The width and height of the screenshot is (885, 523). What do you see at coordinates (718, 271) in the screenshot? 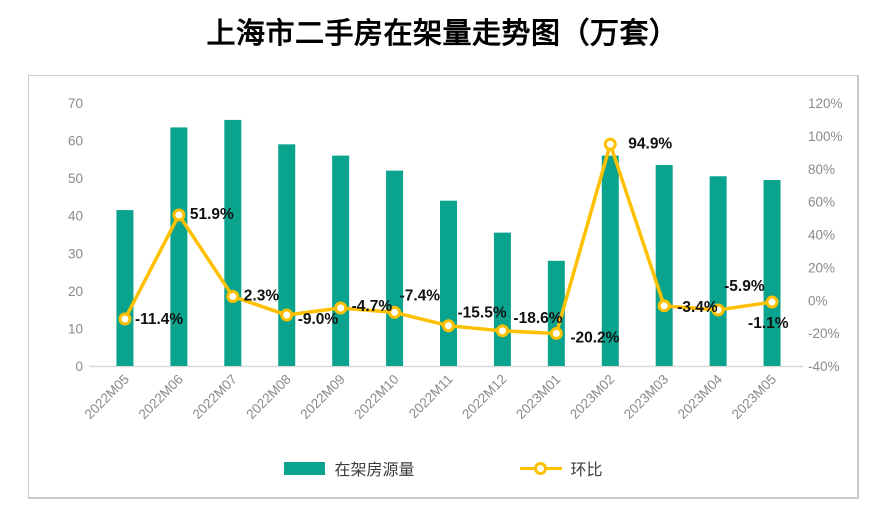
I see `bar-2023M04` at bounding box center [718, 271].